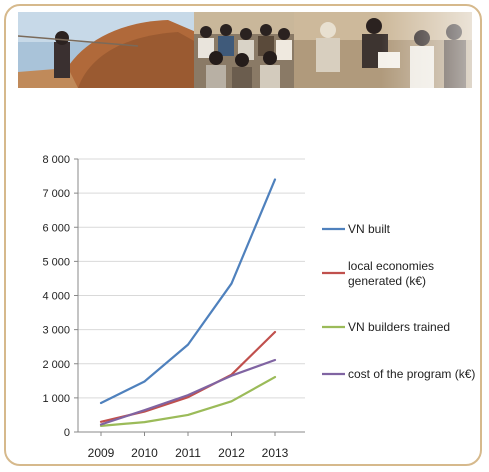  I want to click on y-tick-label: 1 000, so click(56, 399).